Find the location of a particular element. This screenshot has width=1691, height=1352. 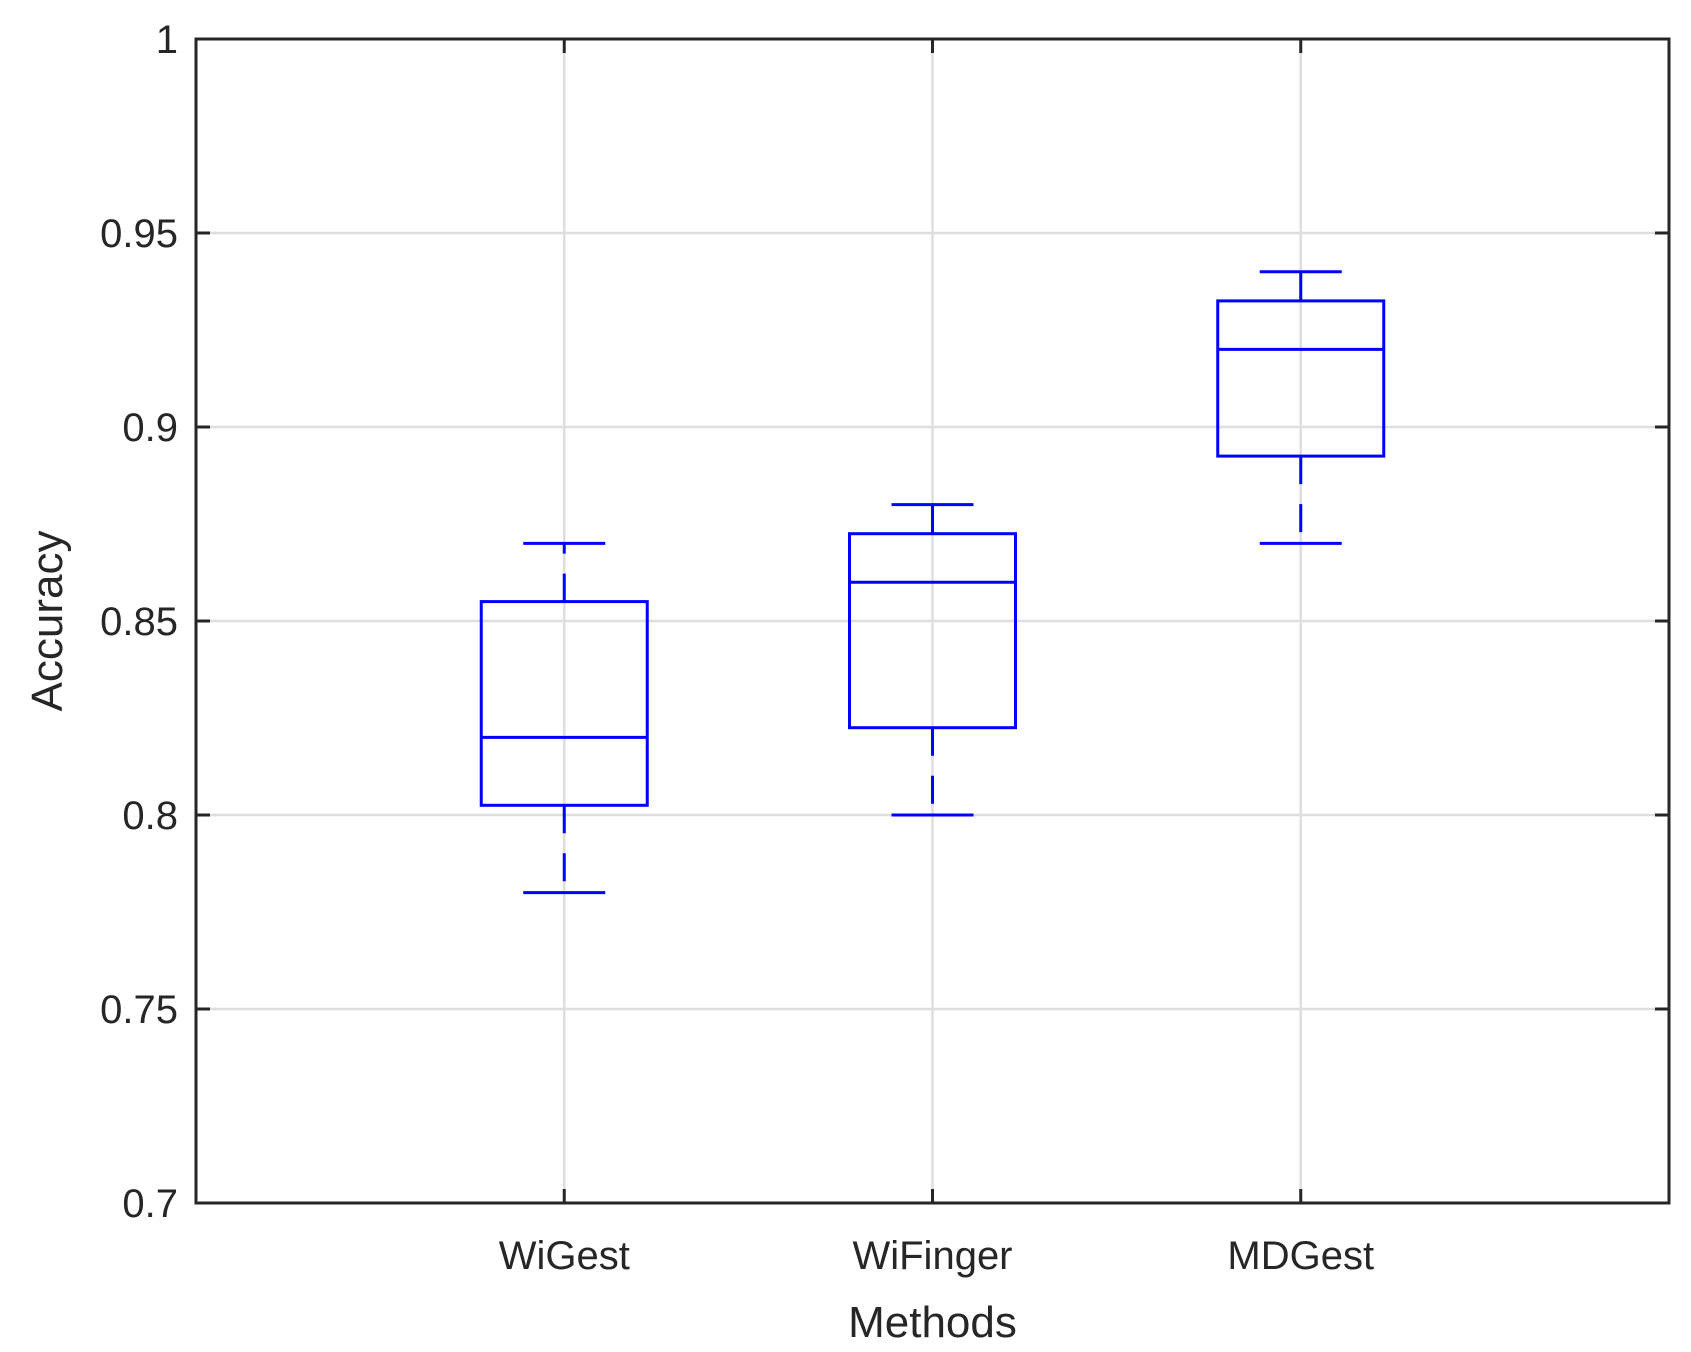

y-tick-label: 0.95 is located at coordinates (139, 234).